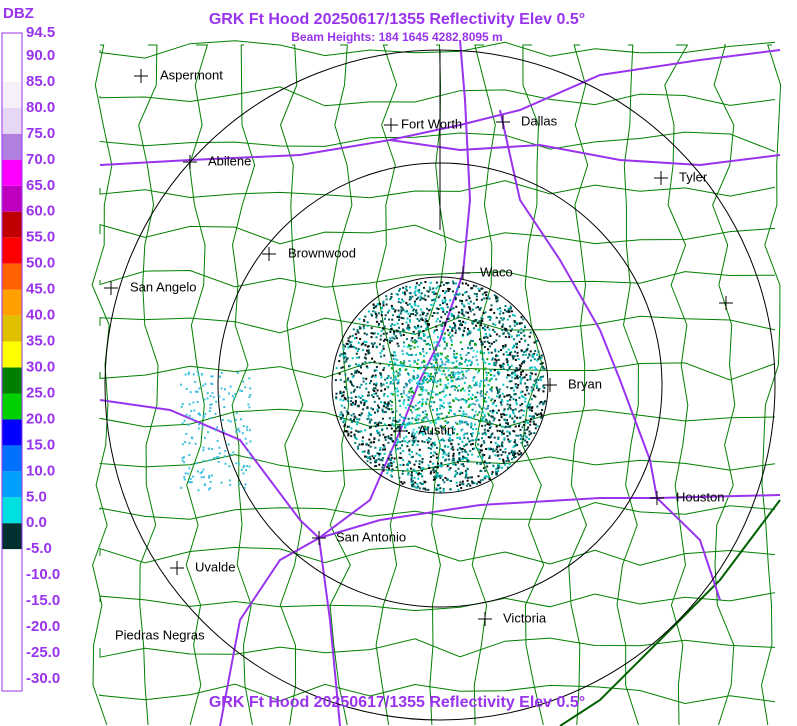  I want to click on city-label: Waco, so click(496, 271).